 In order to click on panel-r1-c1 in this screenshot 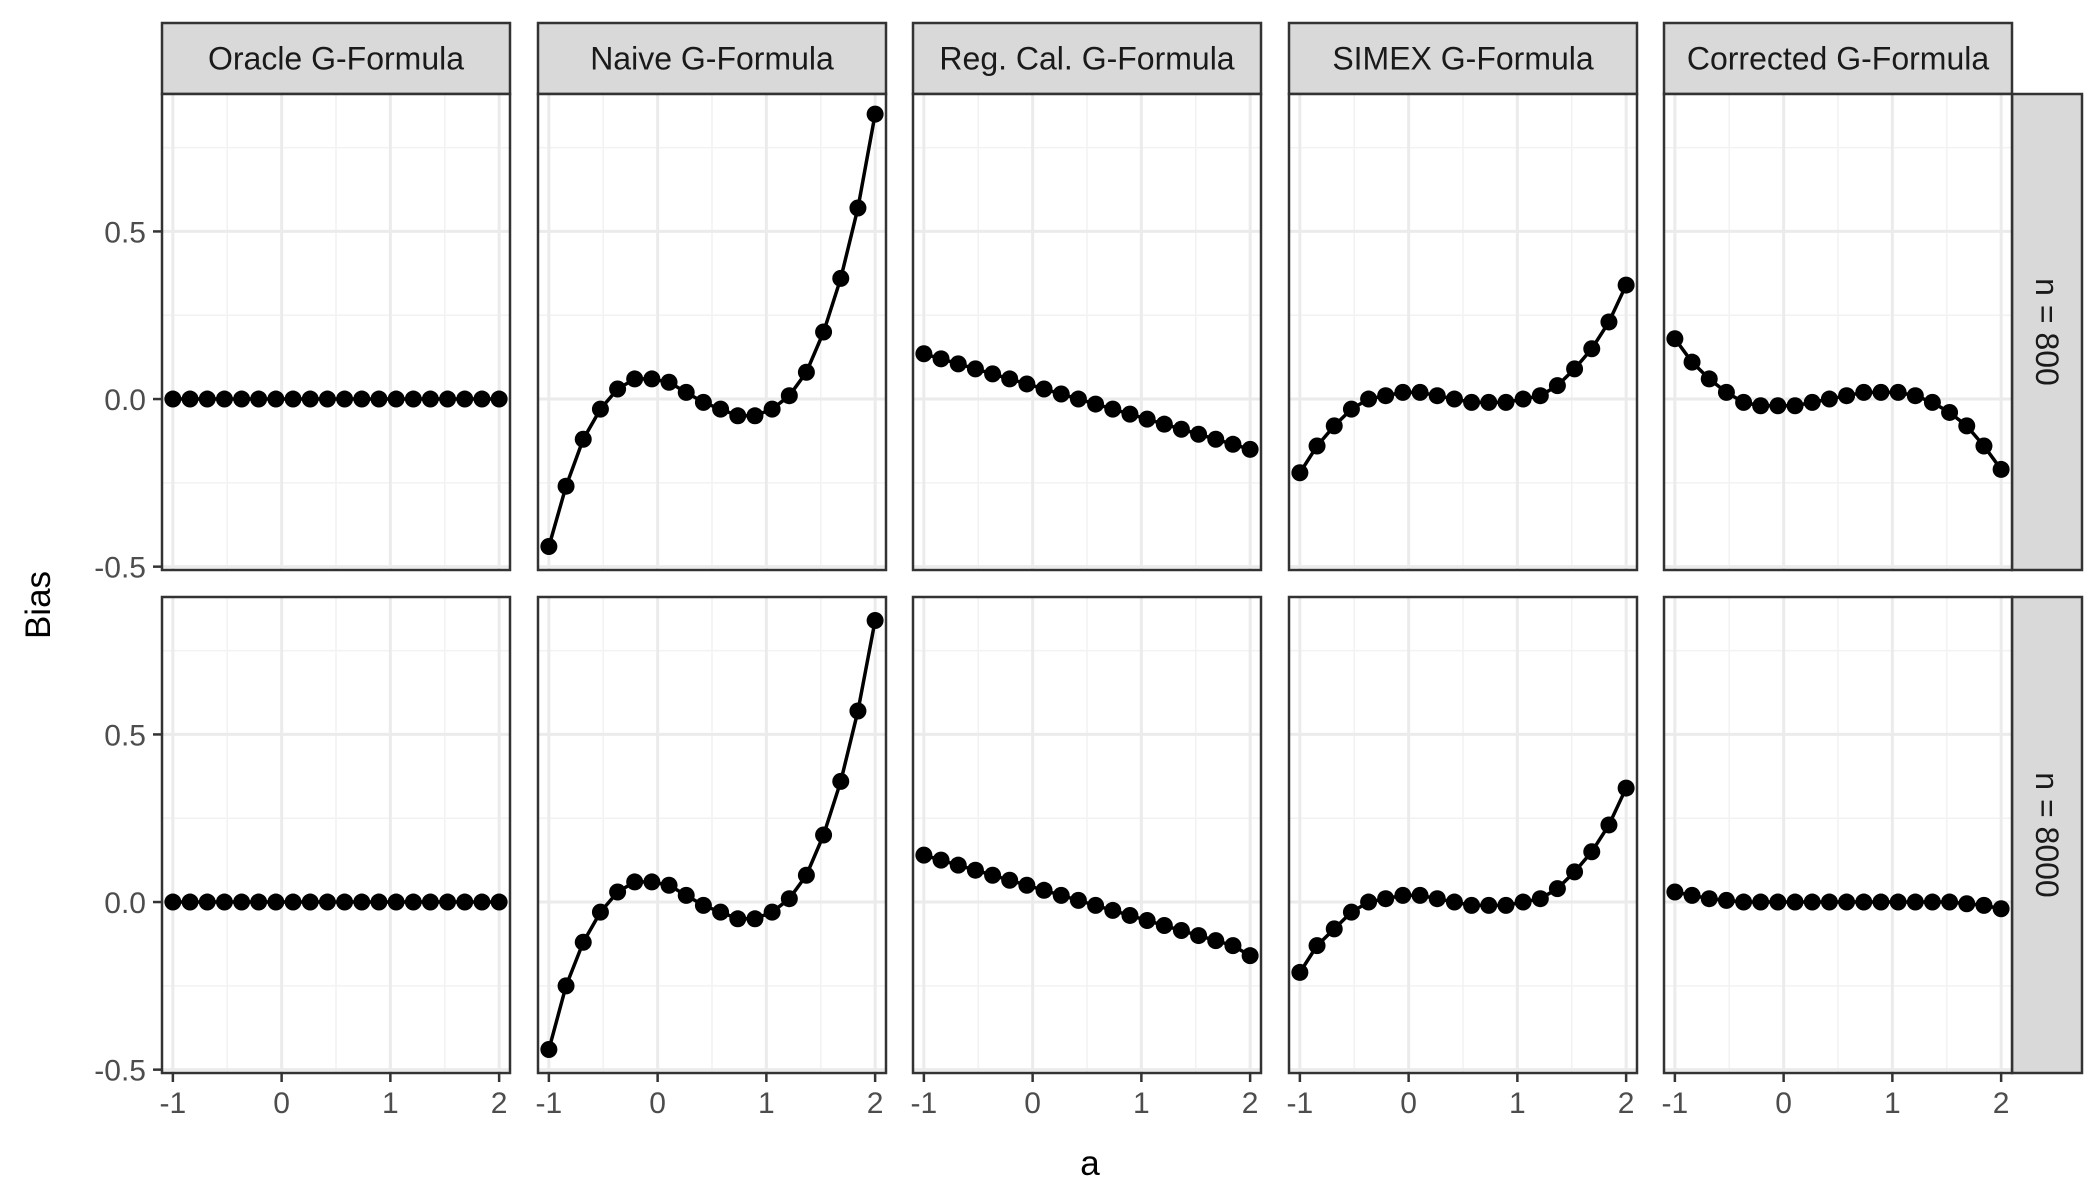, I will do `click(336, 332)`.